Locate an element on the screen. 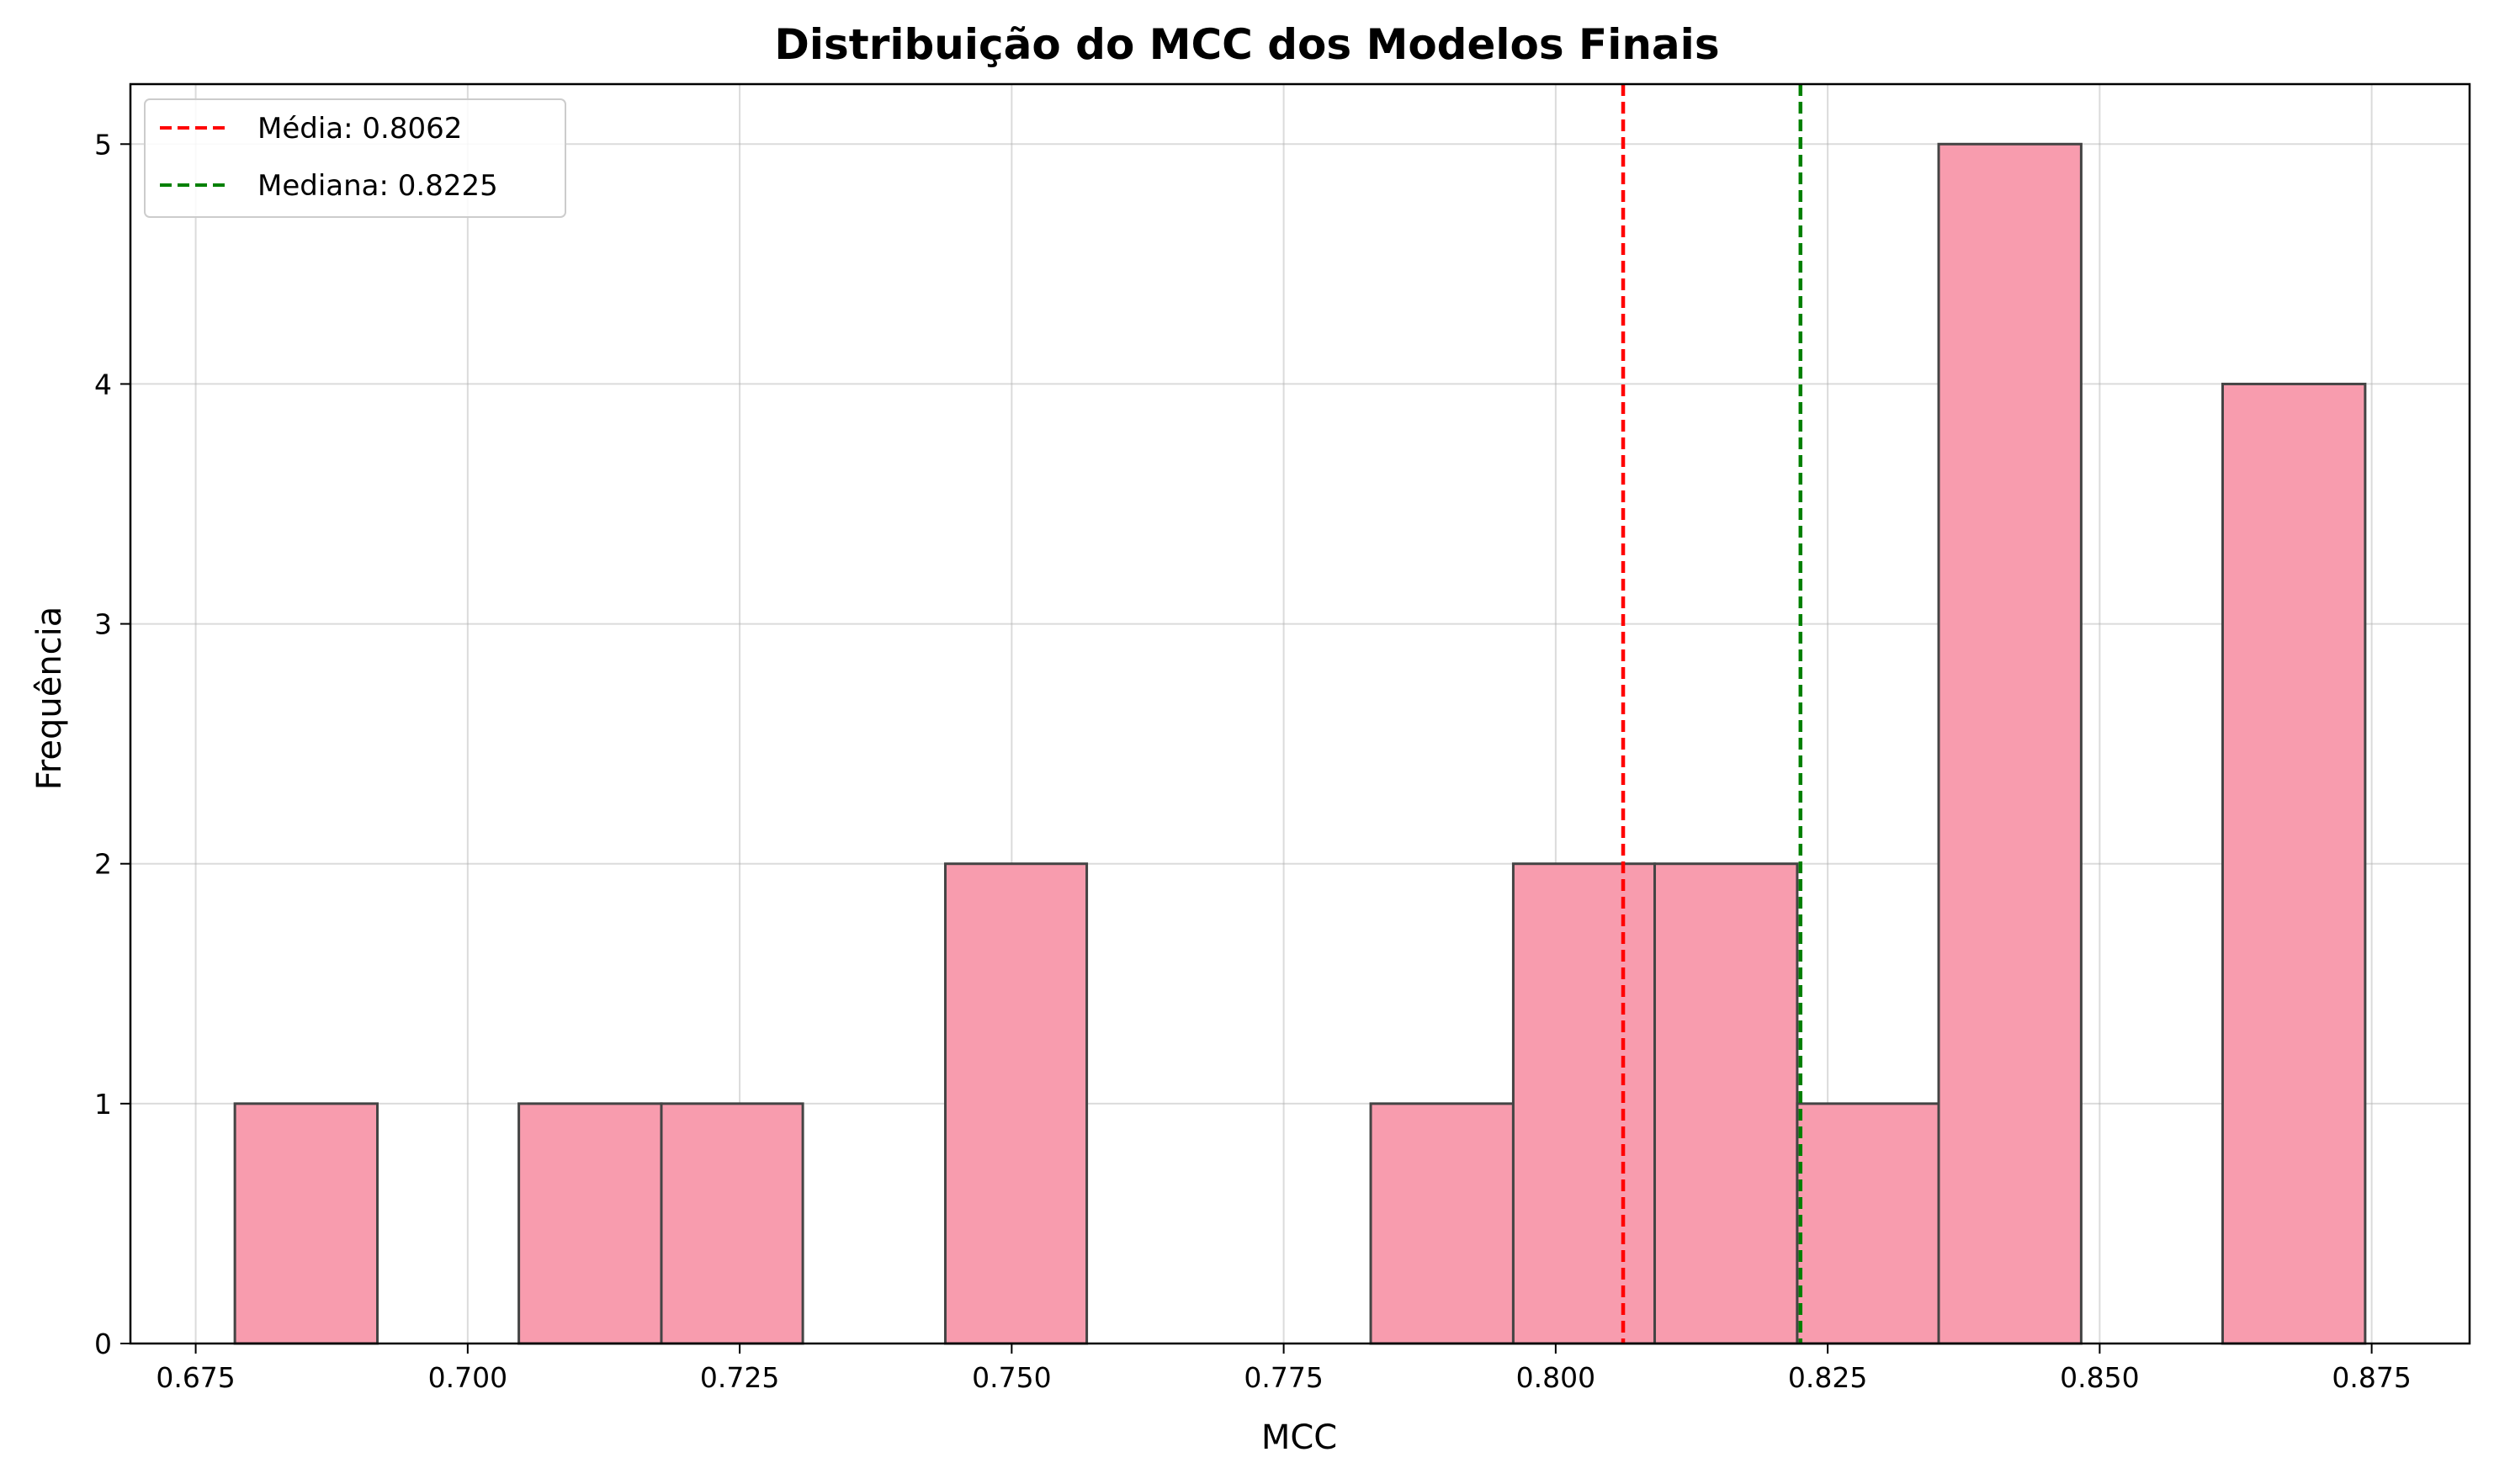 The height and width of the screenshot is (1484, 2494). legend-label-mean: Média: 0.8062 is located at coordinates (359, 129).